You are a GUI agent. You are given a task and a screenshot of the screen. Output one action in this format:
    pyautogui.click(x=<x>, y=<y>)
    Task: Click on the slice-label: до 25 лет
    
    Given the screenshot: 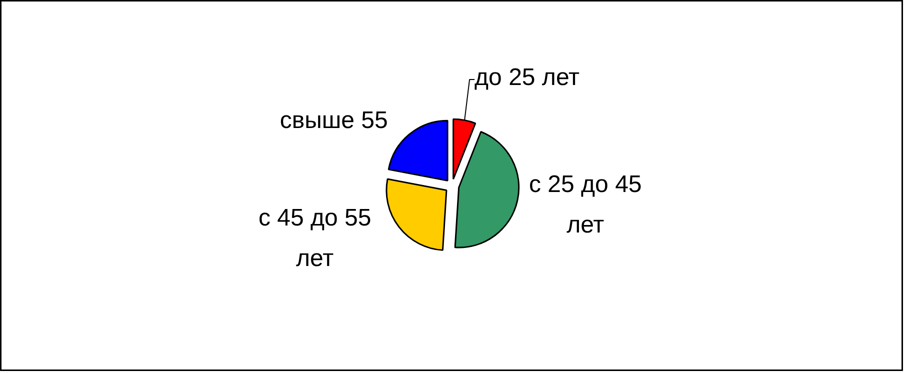 What is the action you would take?
    pyautogui.click(x=527, y=78)
    